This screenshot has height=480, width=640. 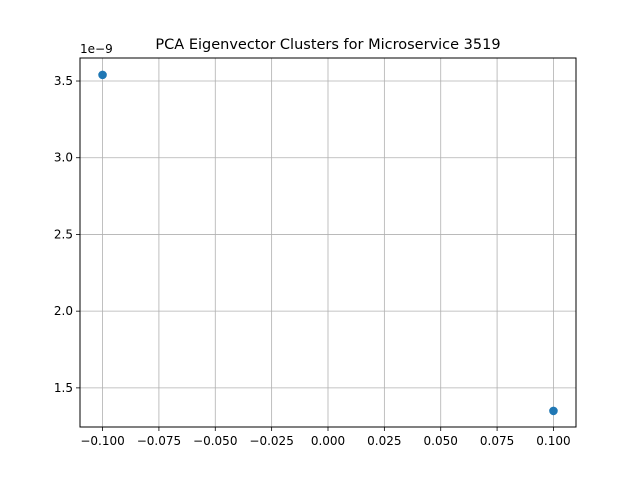 What do you see at coordinates (553, 441) in the screenshot?
I see `x-tick-label: 0.100` at bounding box center [553, 441].